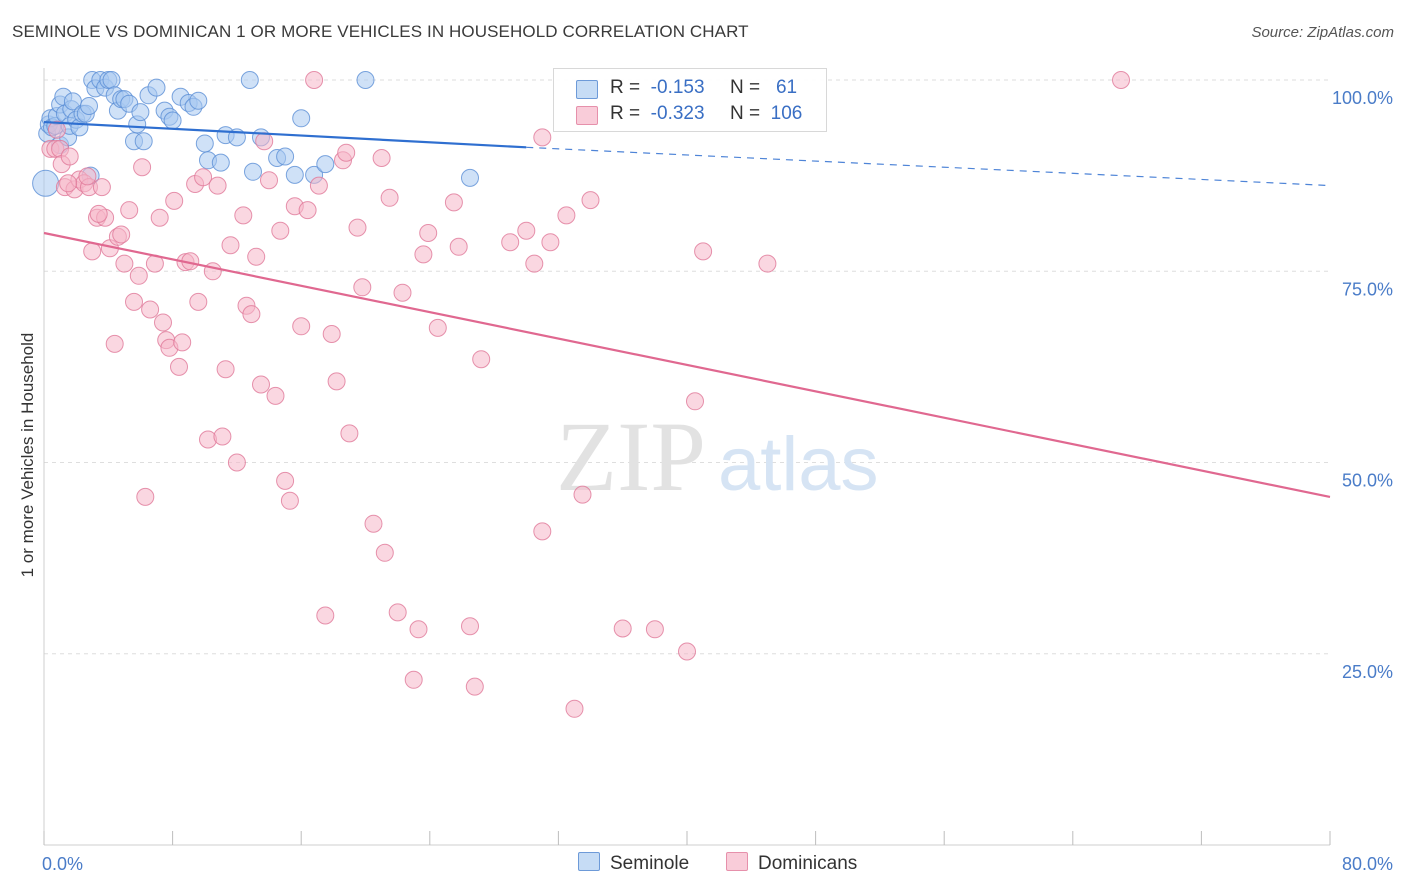  I want to click on correlation-legend: R = -0.153 N = 61 R = -0.323 N = 106, so click(690, 100).